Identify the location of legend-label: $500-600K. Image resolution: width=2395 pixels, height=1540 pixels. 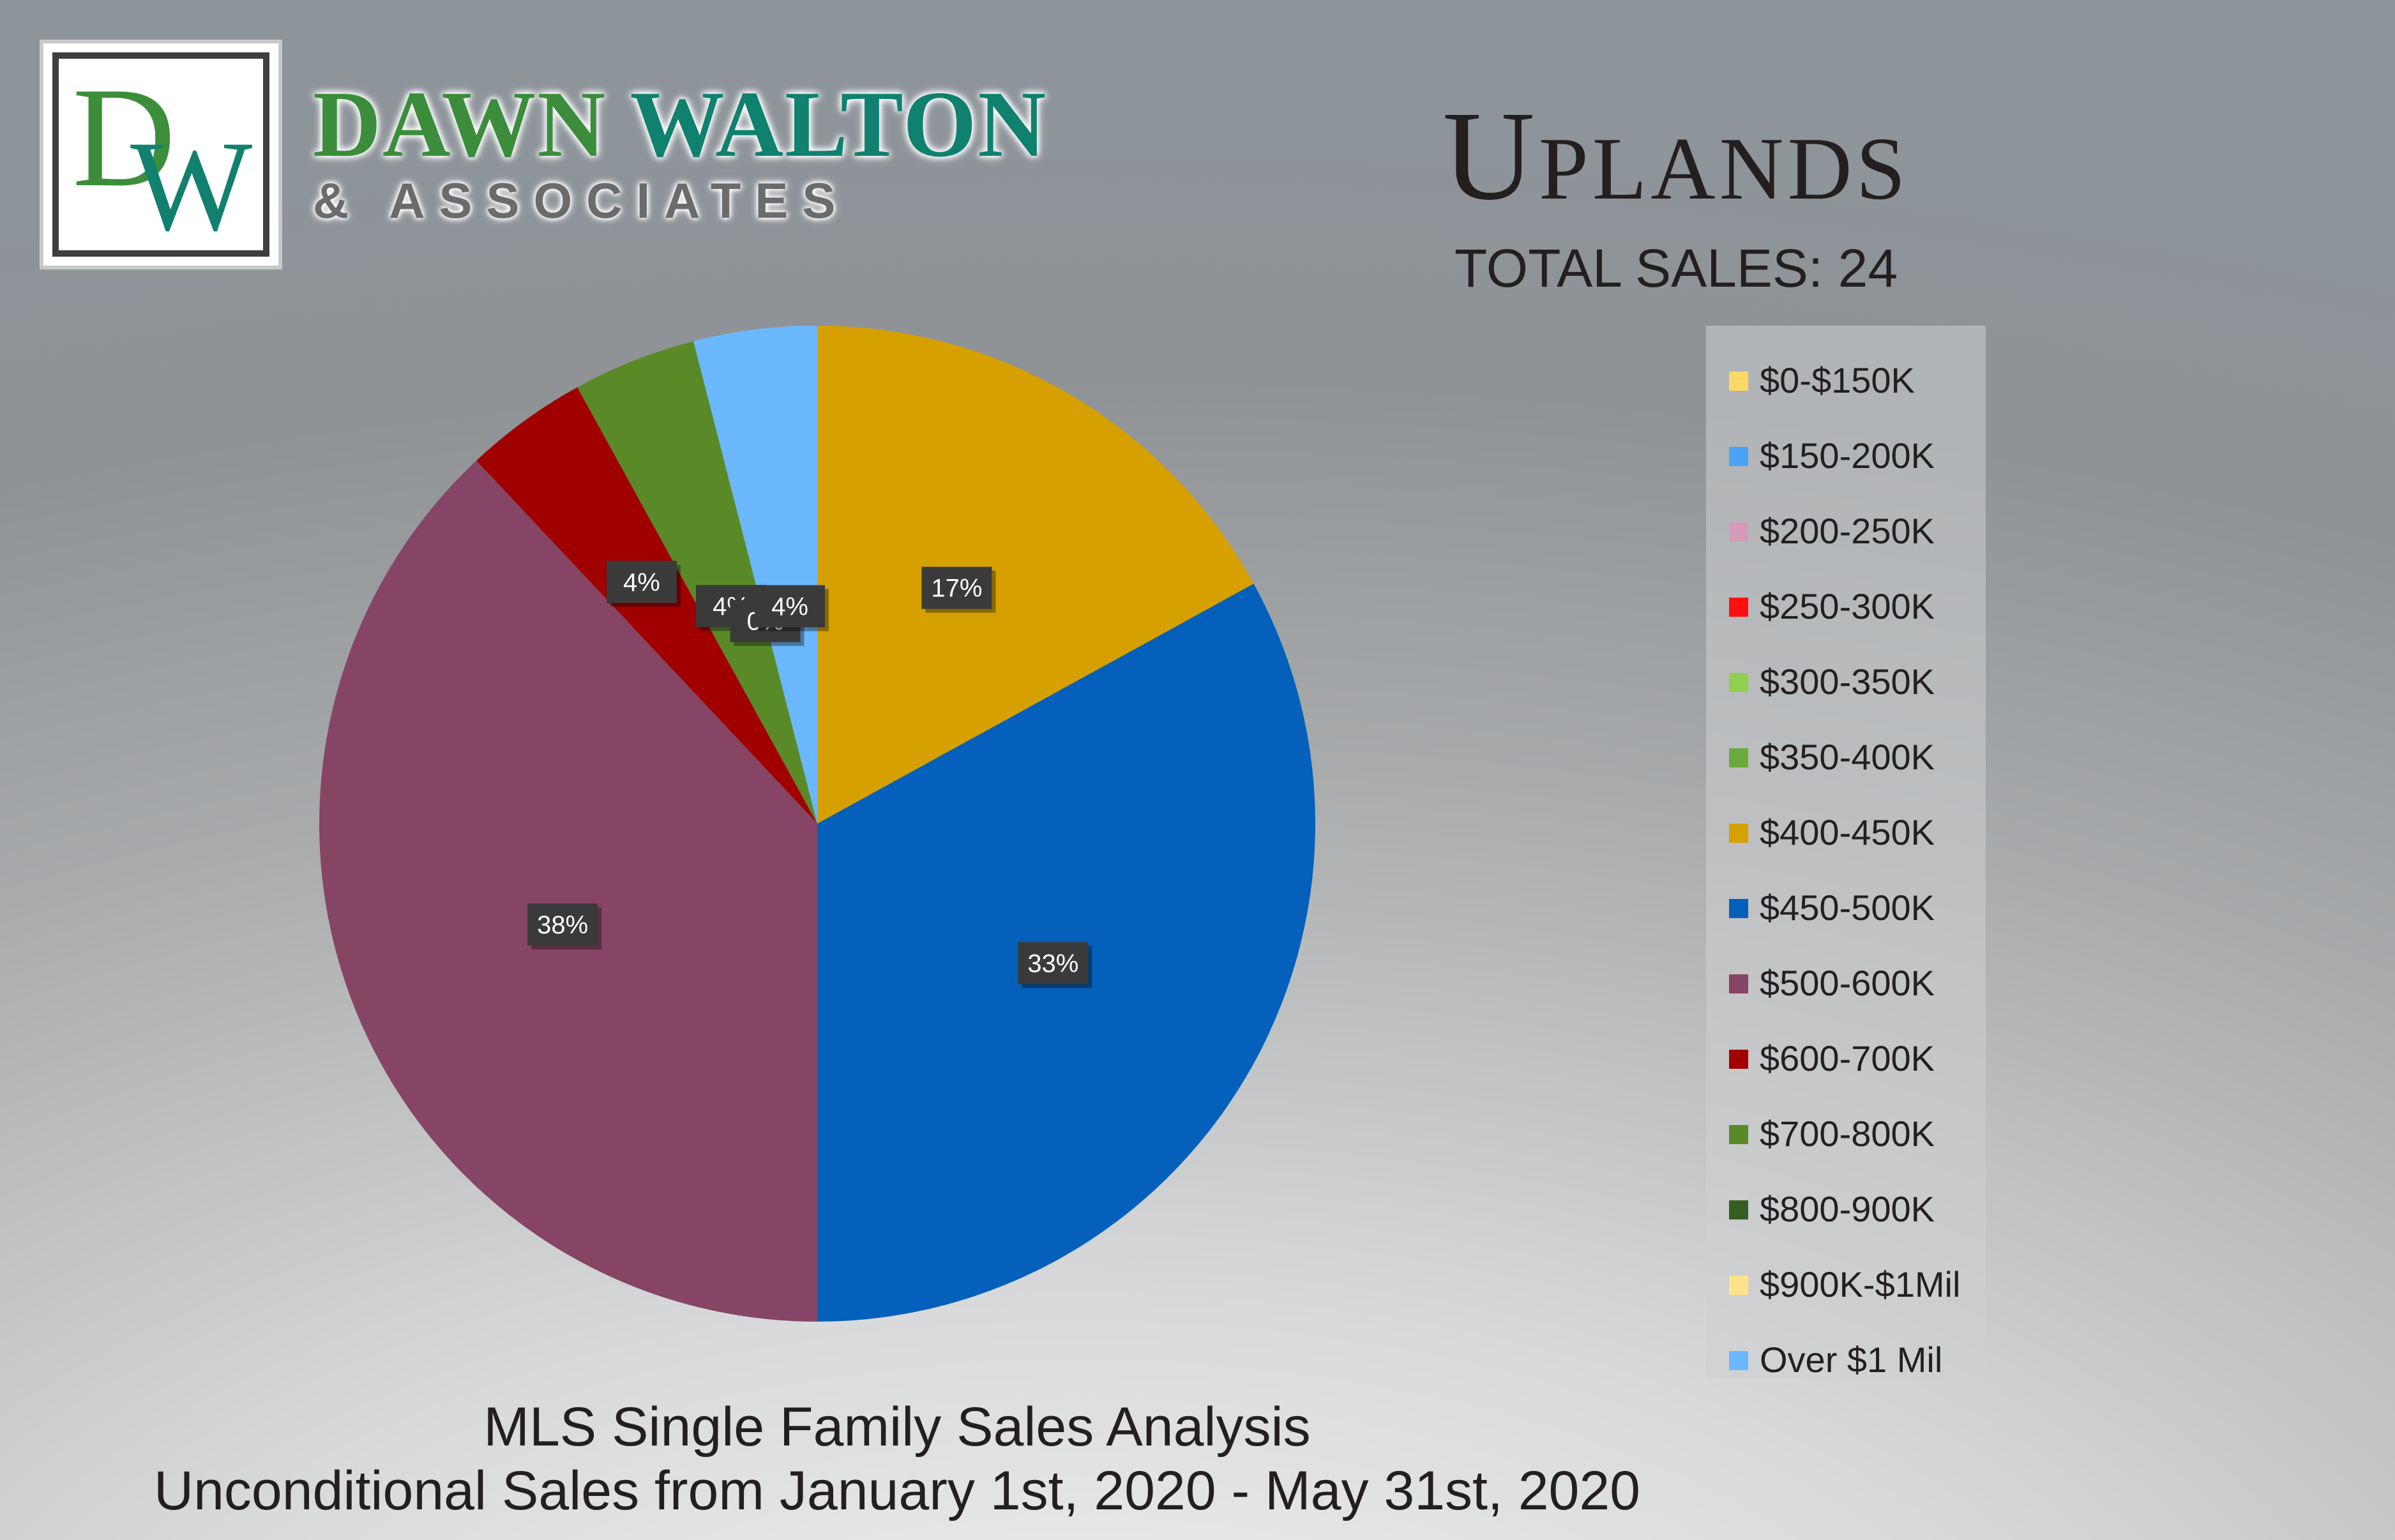
(1847, 983).